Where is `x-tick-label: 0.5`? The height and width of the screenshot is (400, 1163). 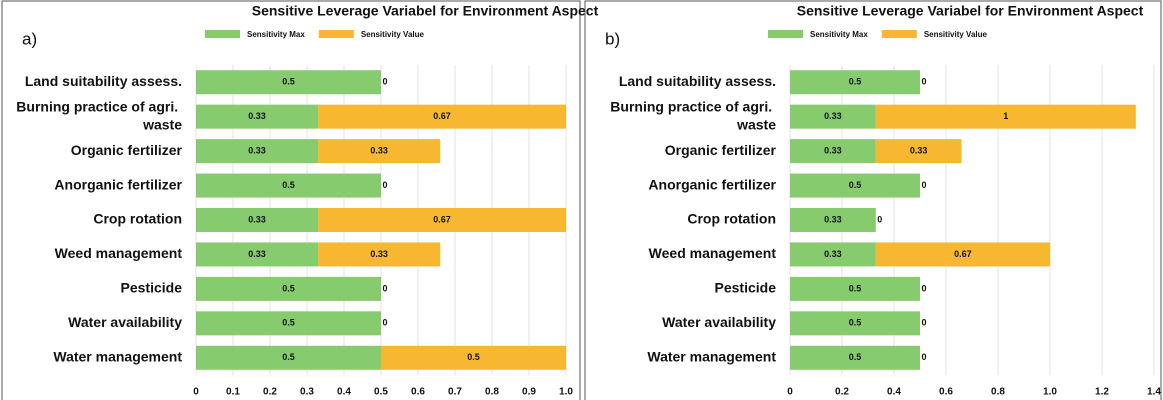
x-tick-label: 0.5 is located at coordinates (381, 392).